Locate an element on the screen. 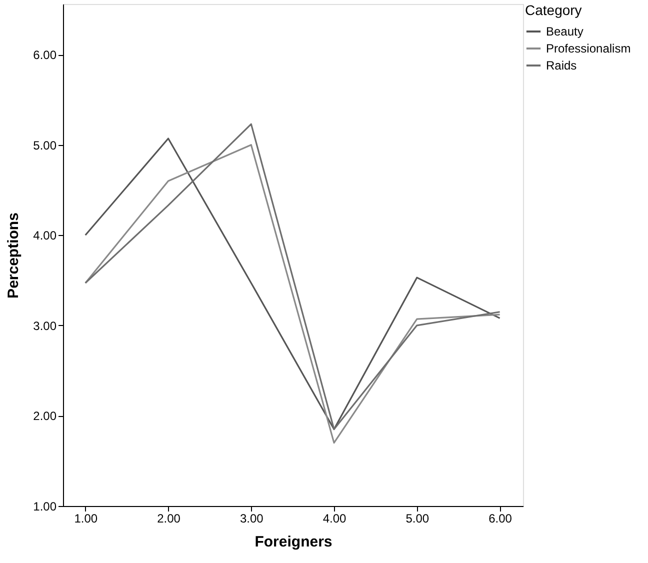  x-tick-label: 5.00 is located at coordinates (418, 519).